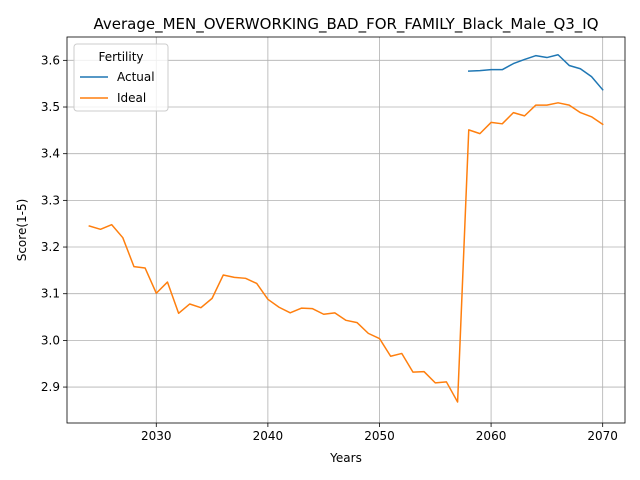 The width and height of the screenshot is (640, 480). What do you see at coordinates (268, 436) in the screenshot?
I see `x-tick-label: 2040` at bounding box center [268, 436].